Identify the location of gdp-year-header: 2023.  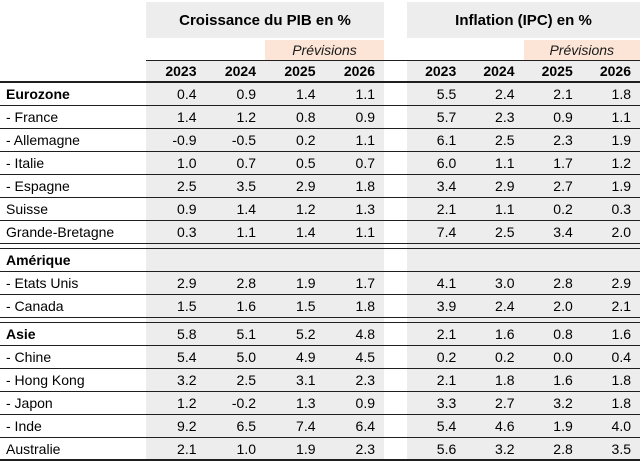
(176, 70).